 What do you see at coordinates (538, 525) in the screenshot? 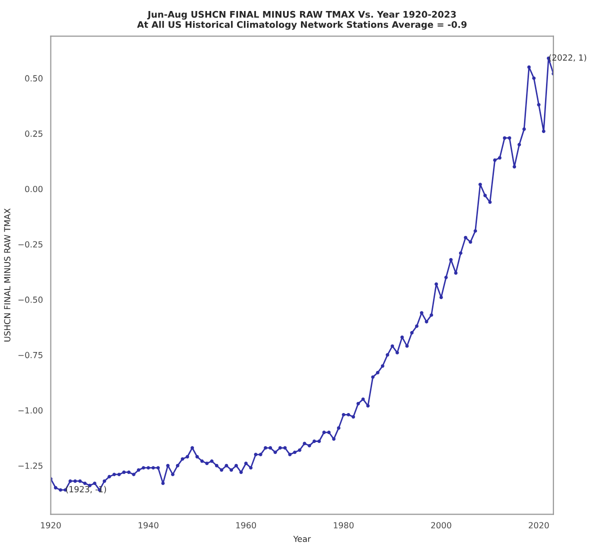
I see `x-tick-label: 2020` at bounding box center [538, 525].